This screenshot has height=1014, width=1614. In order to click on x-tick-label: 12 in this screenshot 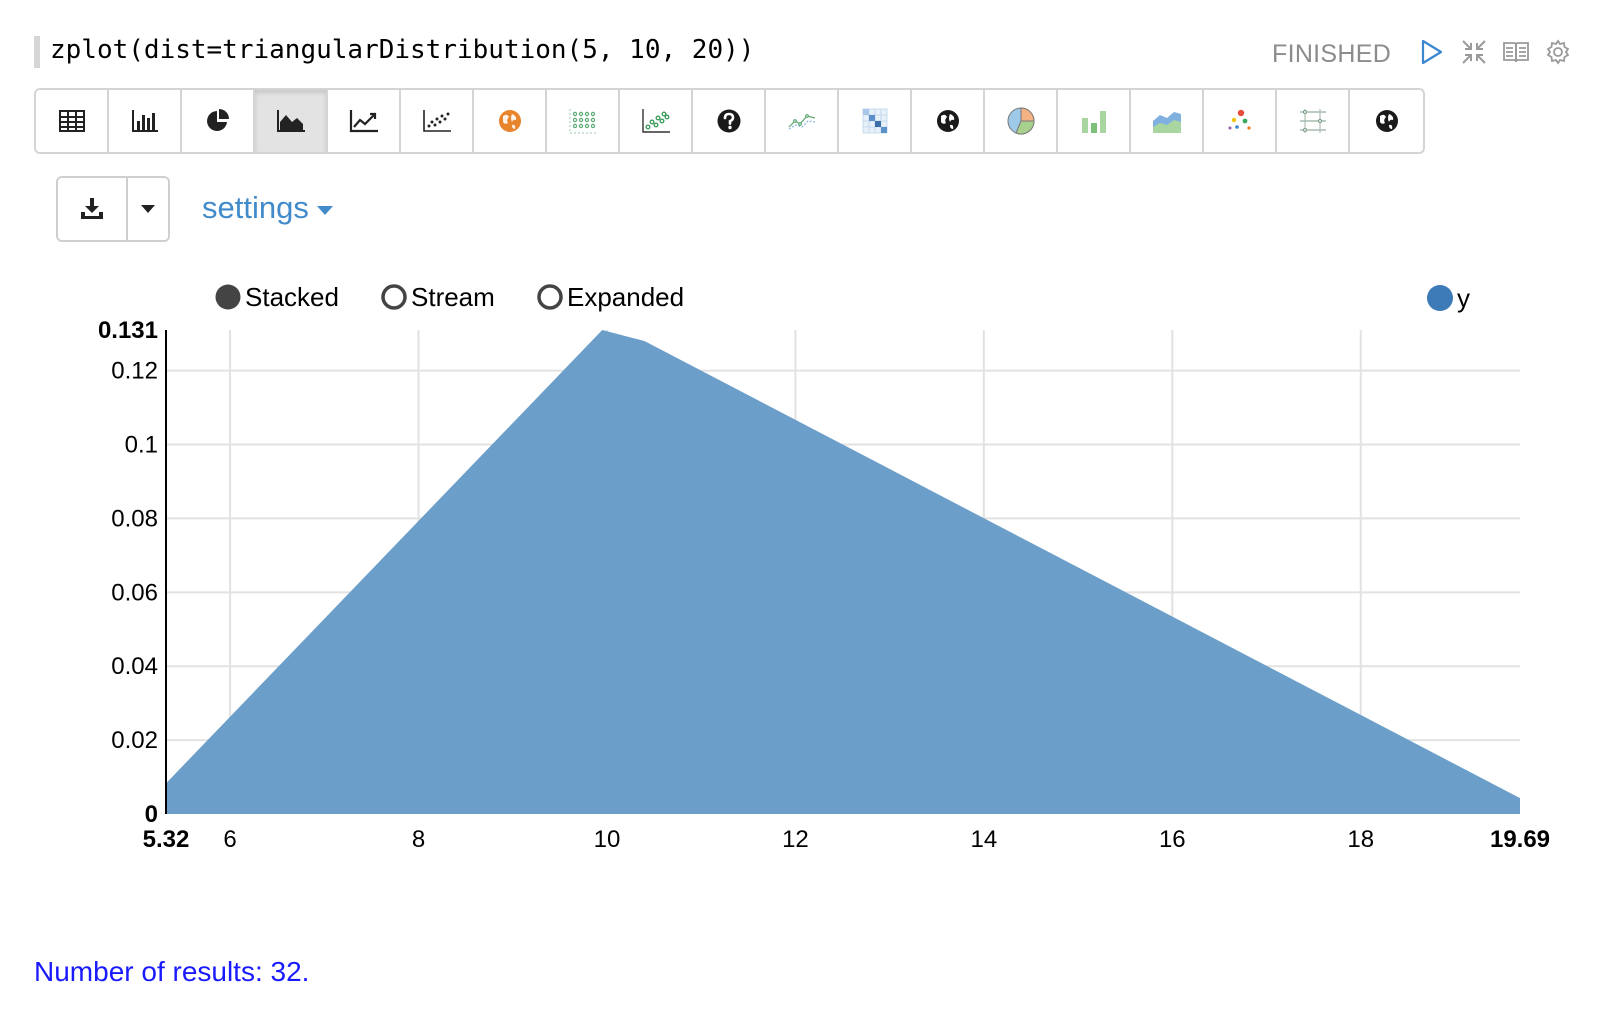, I will do `click(795, 839)`.